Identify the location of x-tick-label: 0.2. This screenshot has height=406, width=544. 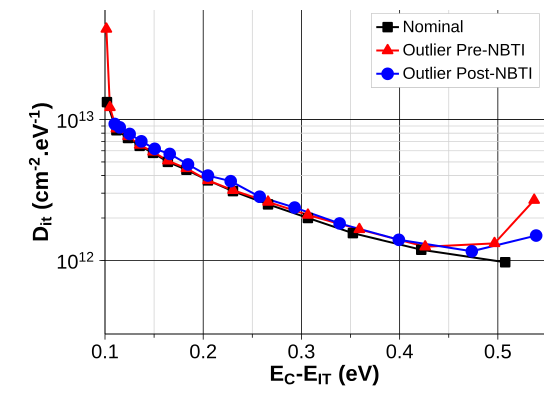
(203, 351).